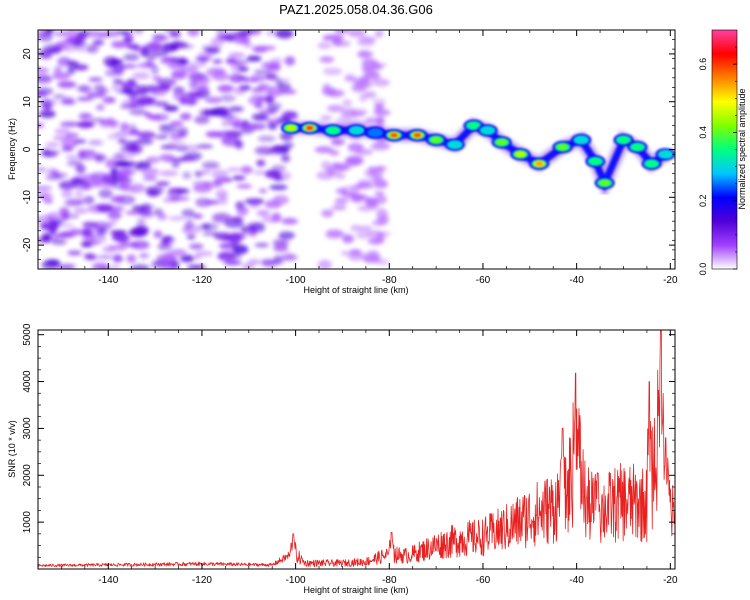 This screenshot has height=600, width=750. I want to click on y-tick-label: 3000, so click(27, 428).